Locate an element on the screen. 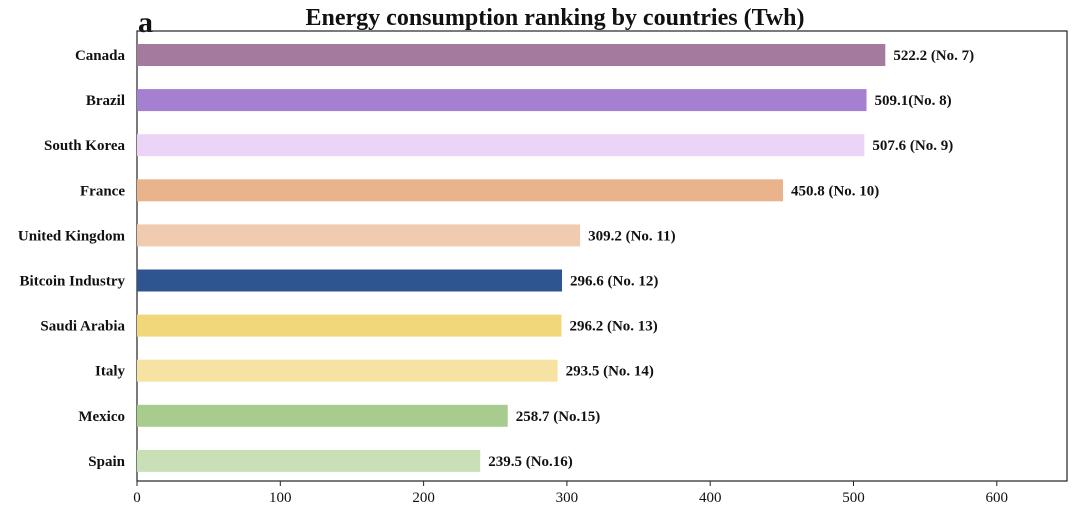 The width and height of the screenshot is (1080, 529). category-label-canada: Canada is located at coordinates (100, 56).